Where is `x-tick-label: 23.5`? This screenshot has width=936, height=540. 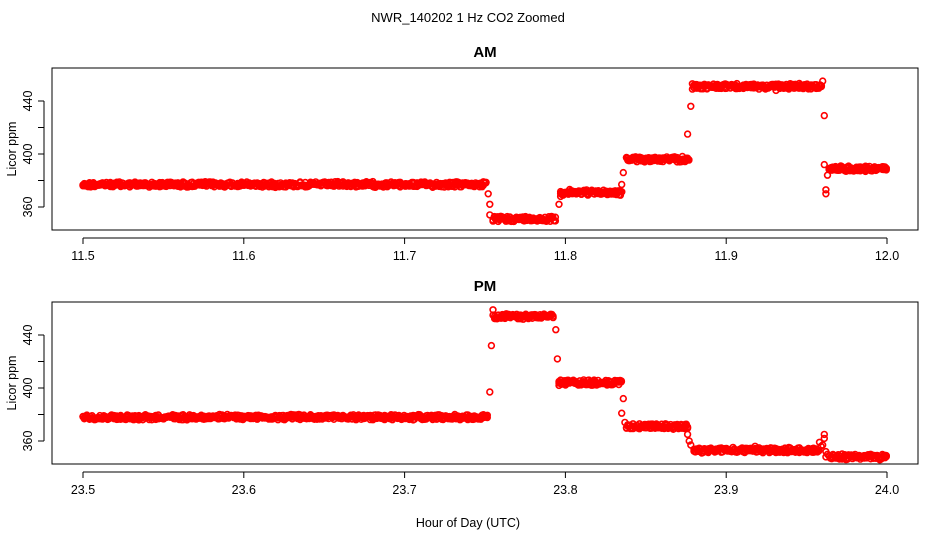 x-tick-label: 23.5 is located at coordinates (83, 490).